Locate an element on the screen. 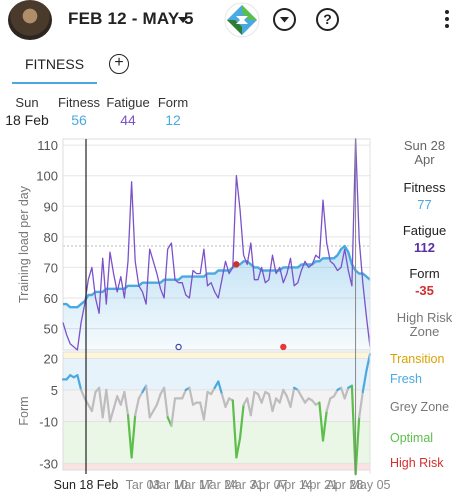 The image size is (467, 500). x-axis-tick-label: Apr 28 is located at coordinates (344, 485).